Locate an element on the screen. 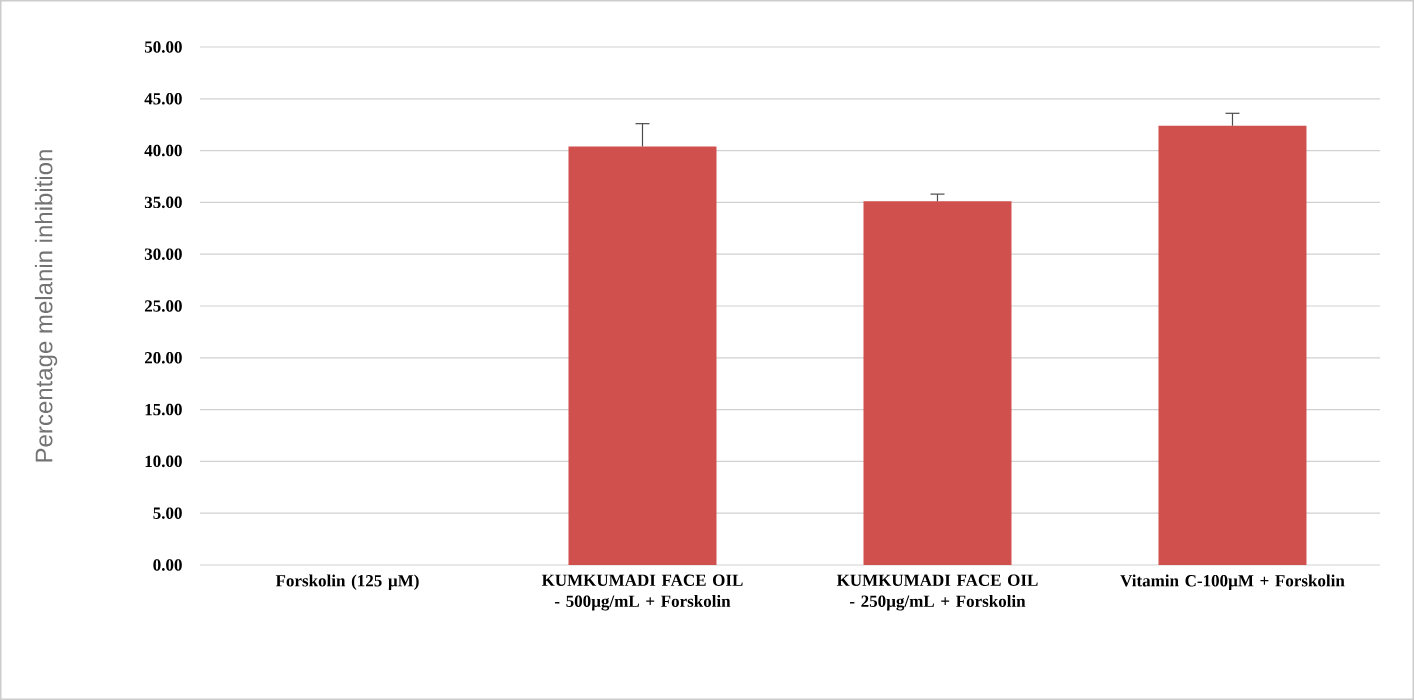  y-tick-label: 5.00 is located at coordinates (167, 513).